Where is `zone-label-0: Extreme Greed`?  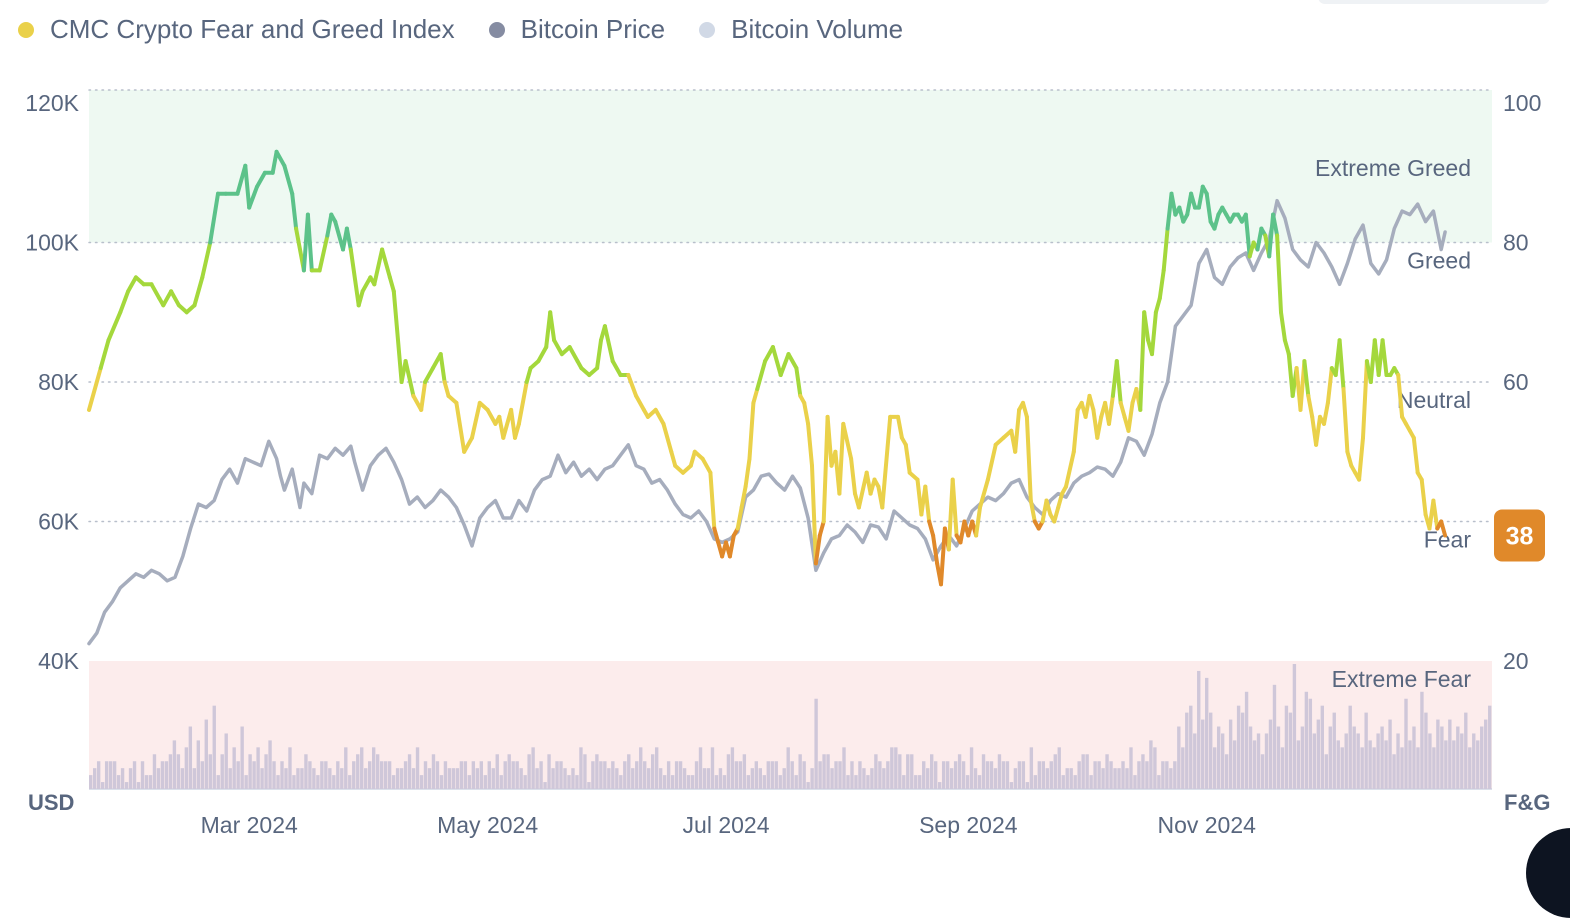 zone-label-0: Extreme Greed is located at coordinates (1393, 168).